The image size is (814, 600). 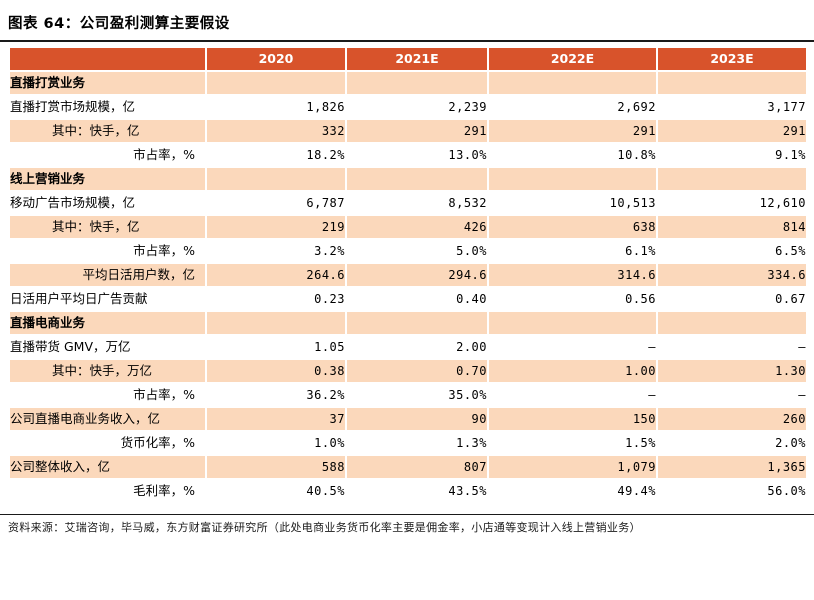 I want to click on table-row: 公司直播电商业务收入，亿 37 90 150 260, so click(x=408, y=419).